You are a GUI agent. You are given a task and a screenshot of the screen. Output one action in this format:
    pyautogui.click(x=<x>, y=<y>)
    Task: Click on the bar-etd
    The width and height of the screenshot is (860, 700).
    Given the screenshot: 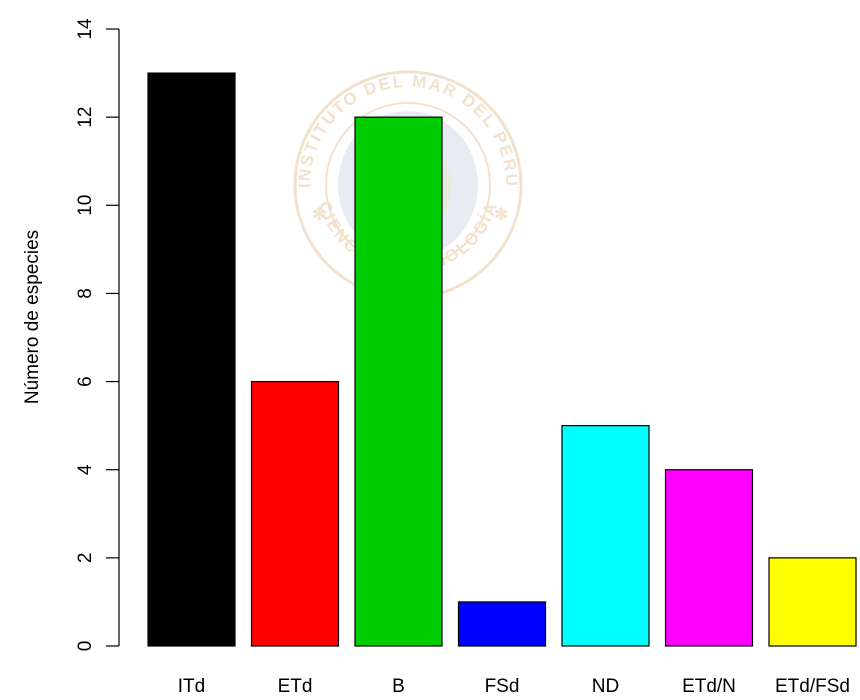 What is the action you would take?
    pyautogui.click(x=295, y=513)
    